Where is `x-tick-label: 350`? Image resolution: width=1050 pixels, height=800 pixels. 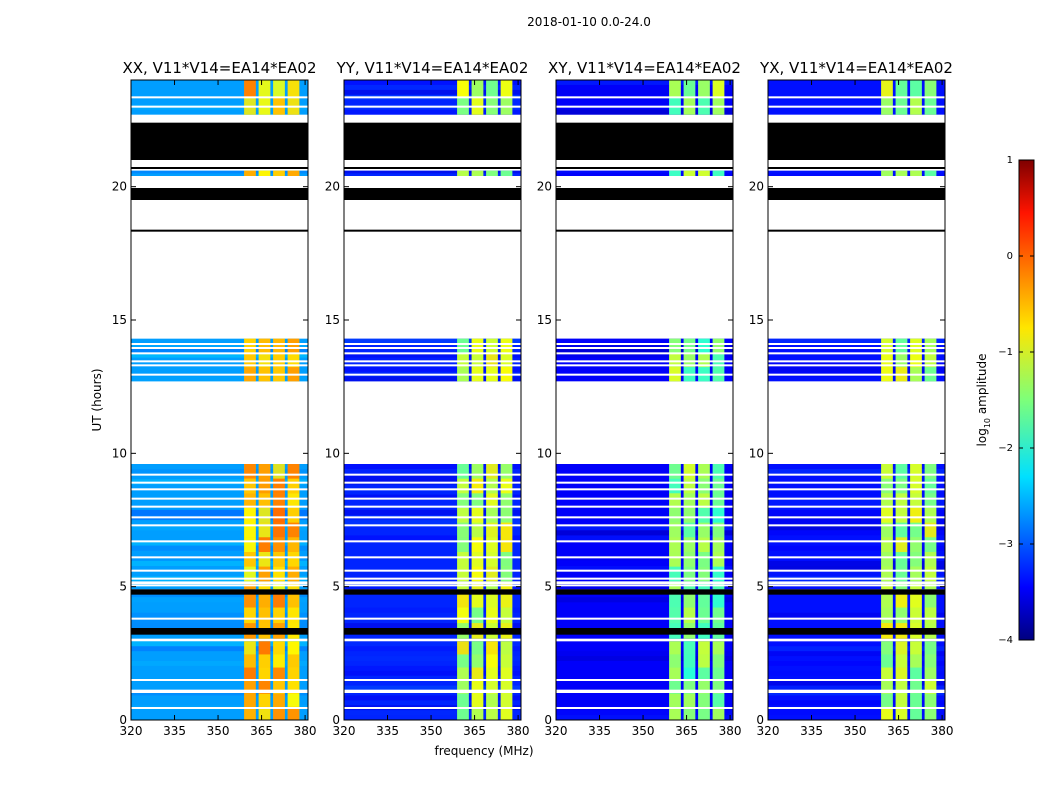 x-tick-label: 350 is located at coordinates (218, 731).